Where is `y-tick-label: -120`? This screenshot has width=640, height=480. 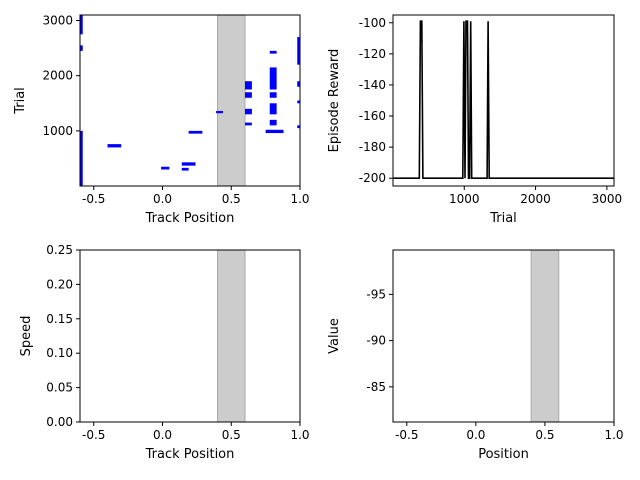
y-tick-label: -120 is located at coordinates (372, 54).